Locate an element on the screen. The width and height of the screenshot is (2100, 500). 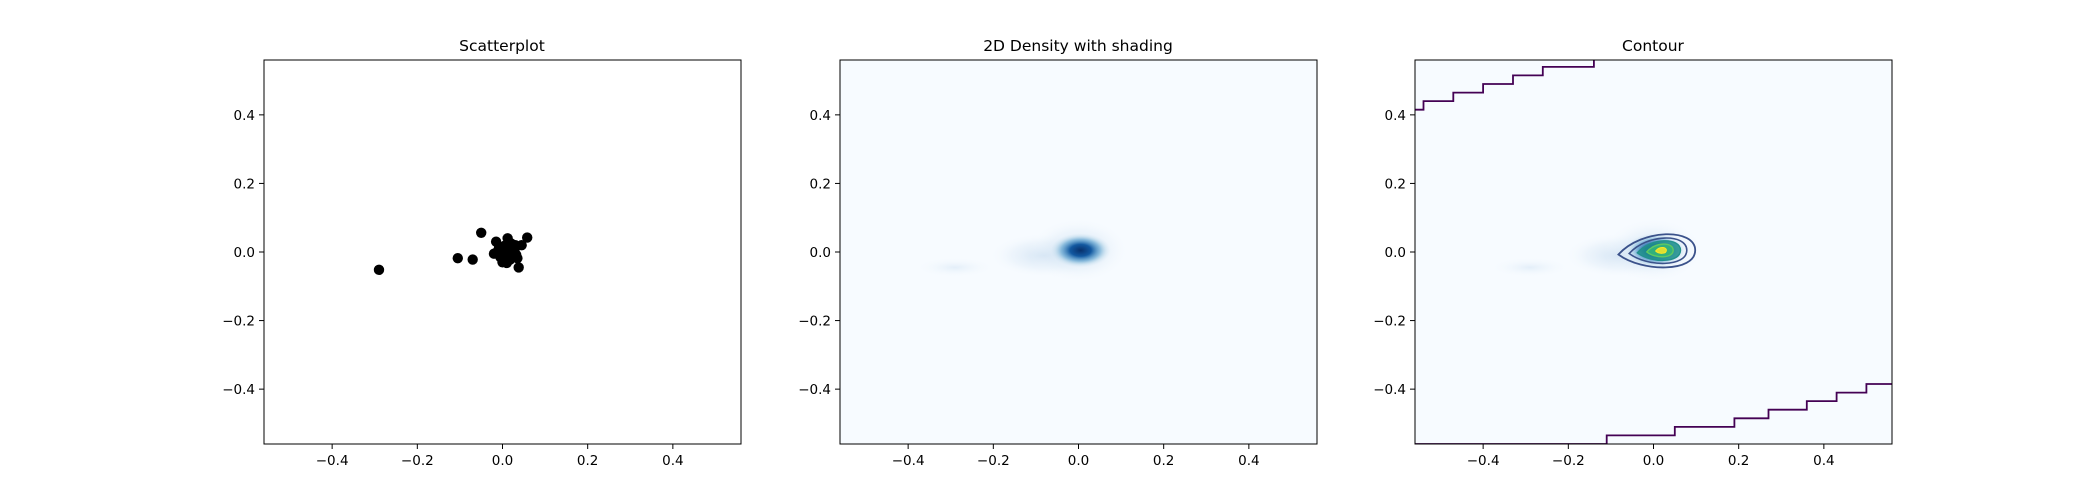
density-peak is located at coordinates (1080, 250).